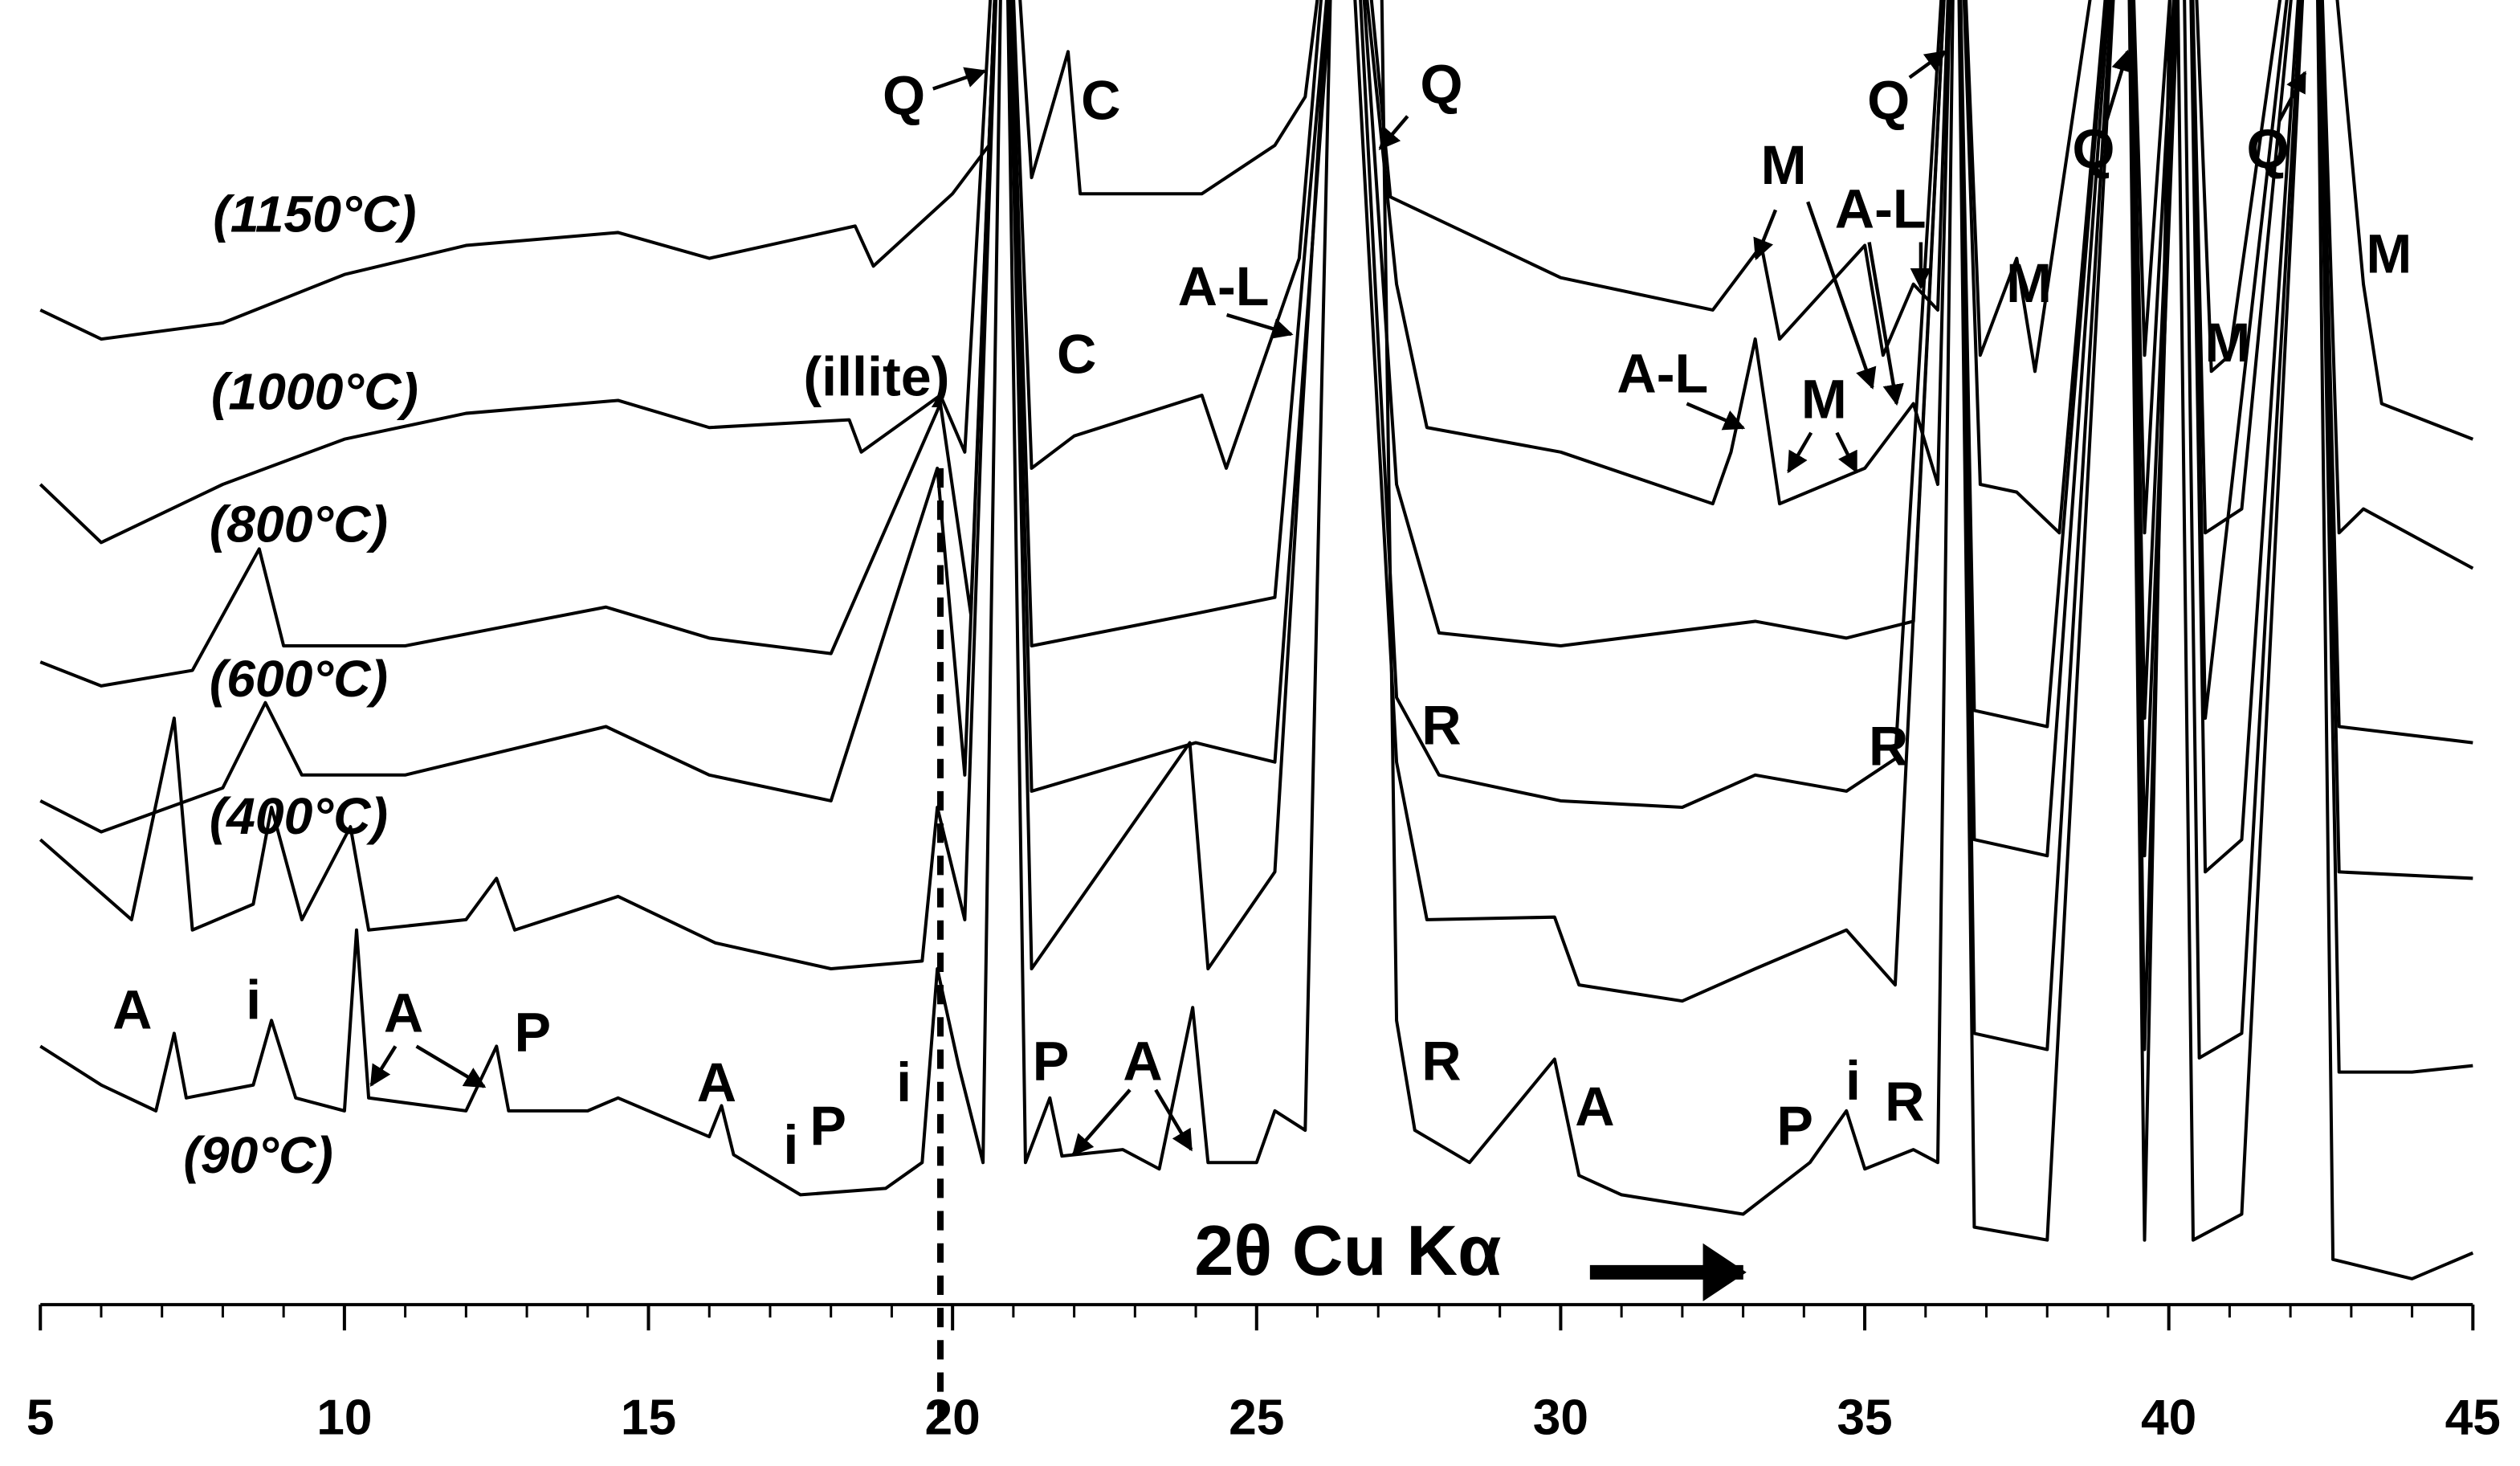 This screenshot has width=2520, height=1466. What do you see at coordinates (299, 679) in the screenshot?
I see `series-label: (600°C)` at bounding box center [299, 679].